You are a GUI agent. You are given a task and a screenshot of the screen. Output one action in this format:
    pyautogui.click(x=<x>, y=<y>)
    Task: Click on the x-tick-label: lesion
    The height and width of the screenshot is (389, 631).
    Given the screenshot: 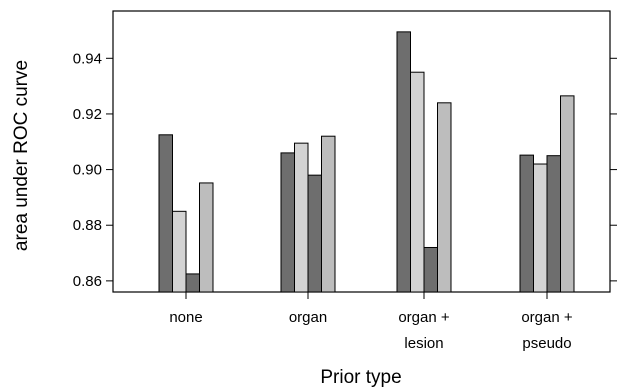 What is the action you would take?
    pyautogui.click(x=423, y=343)
    